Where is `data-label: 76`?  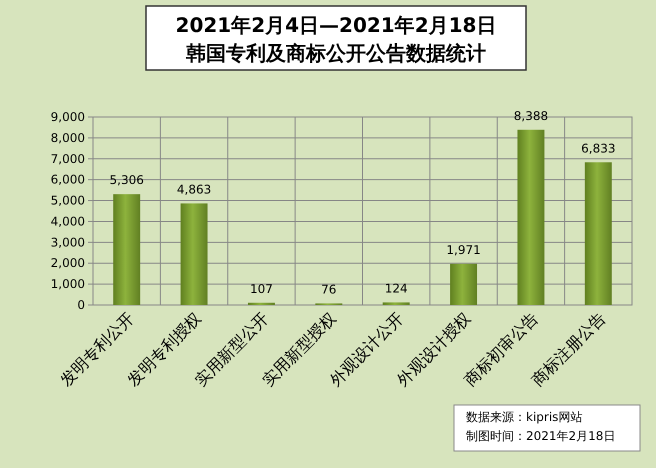
data-label: 76 is located at coordinates (328, 289).